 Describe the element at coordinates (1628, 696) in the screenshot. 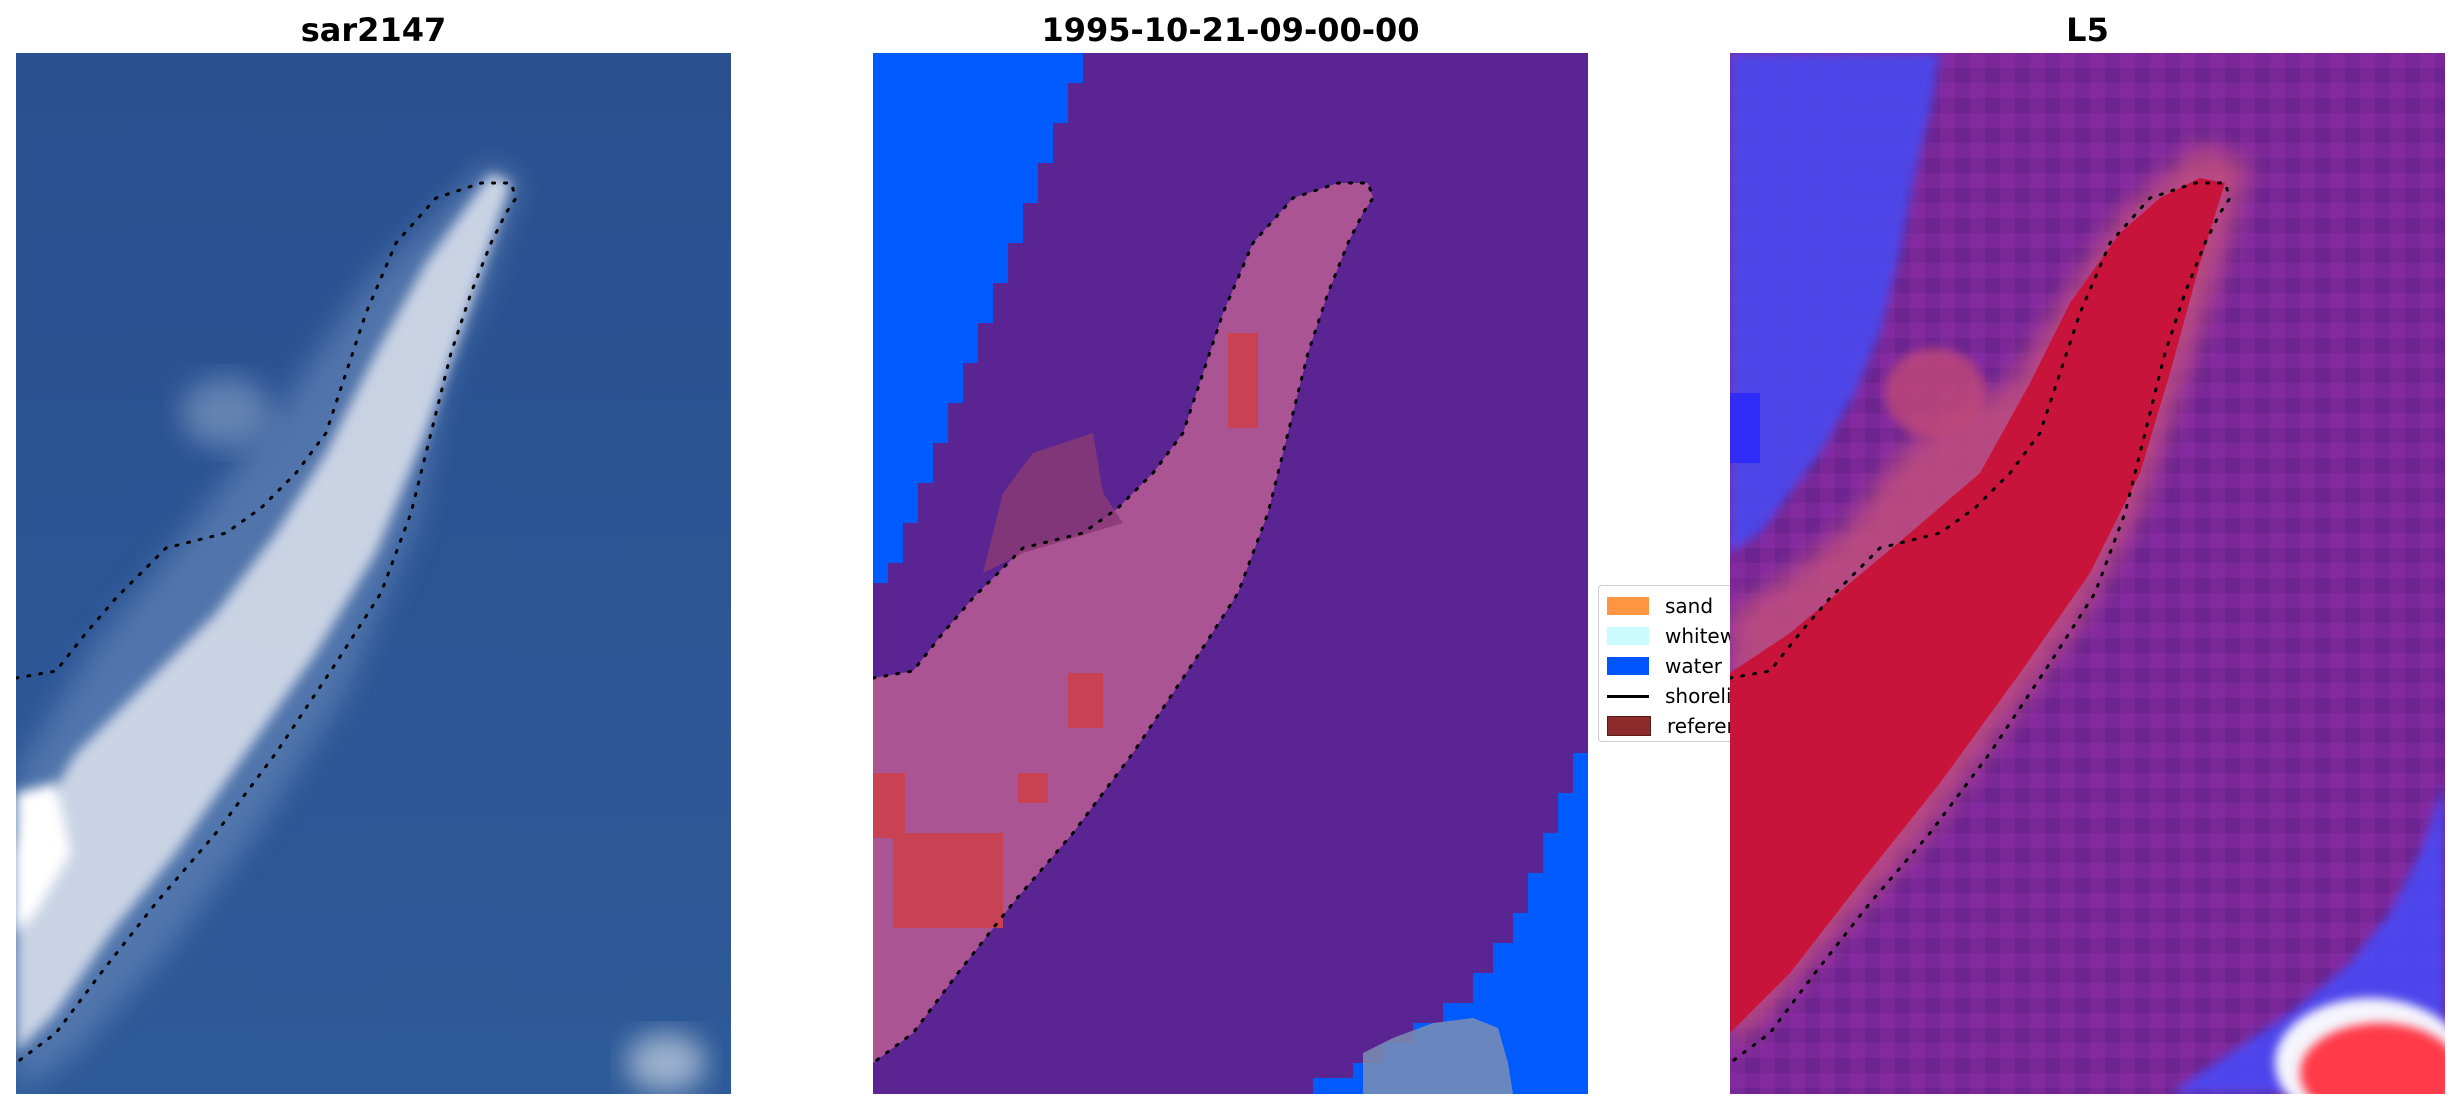

I see `legend-swatch-shoreline` at that location.